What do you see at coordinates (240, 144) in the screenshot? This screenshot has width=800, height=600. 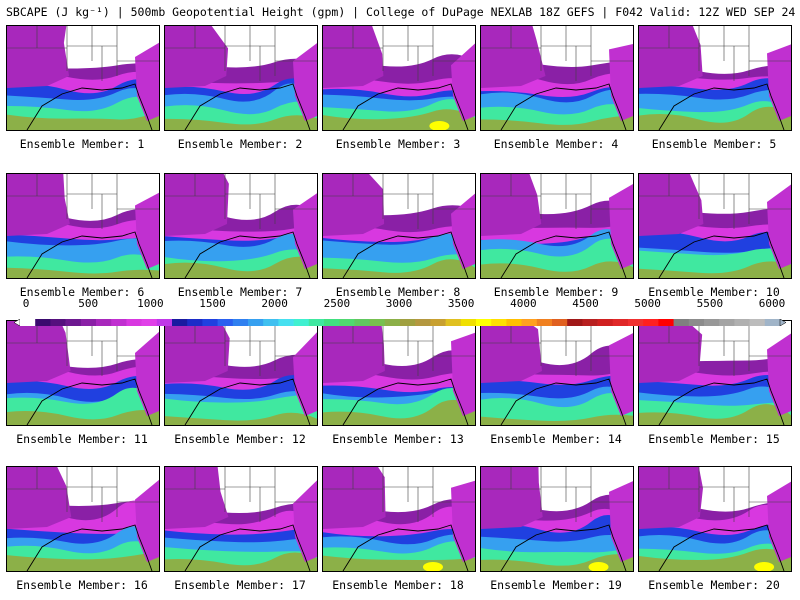 I see `ensemble-member-label: Ensemble Member: 2` at bounding box center [240, 144].